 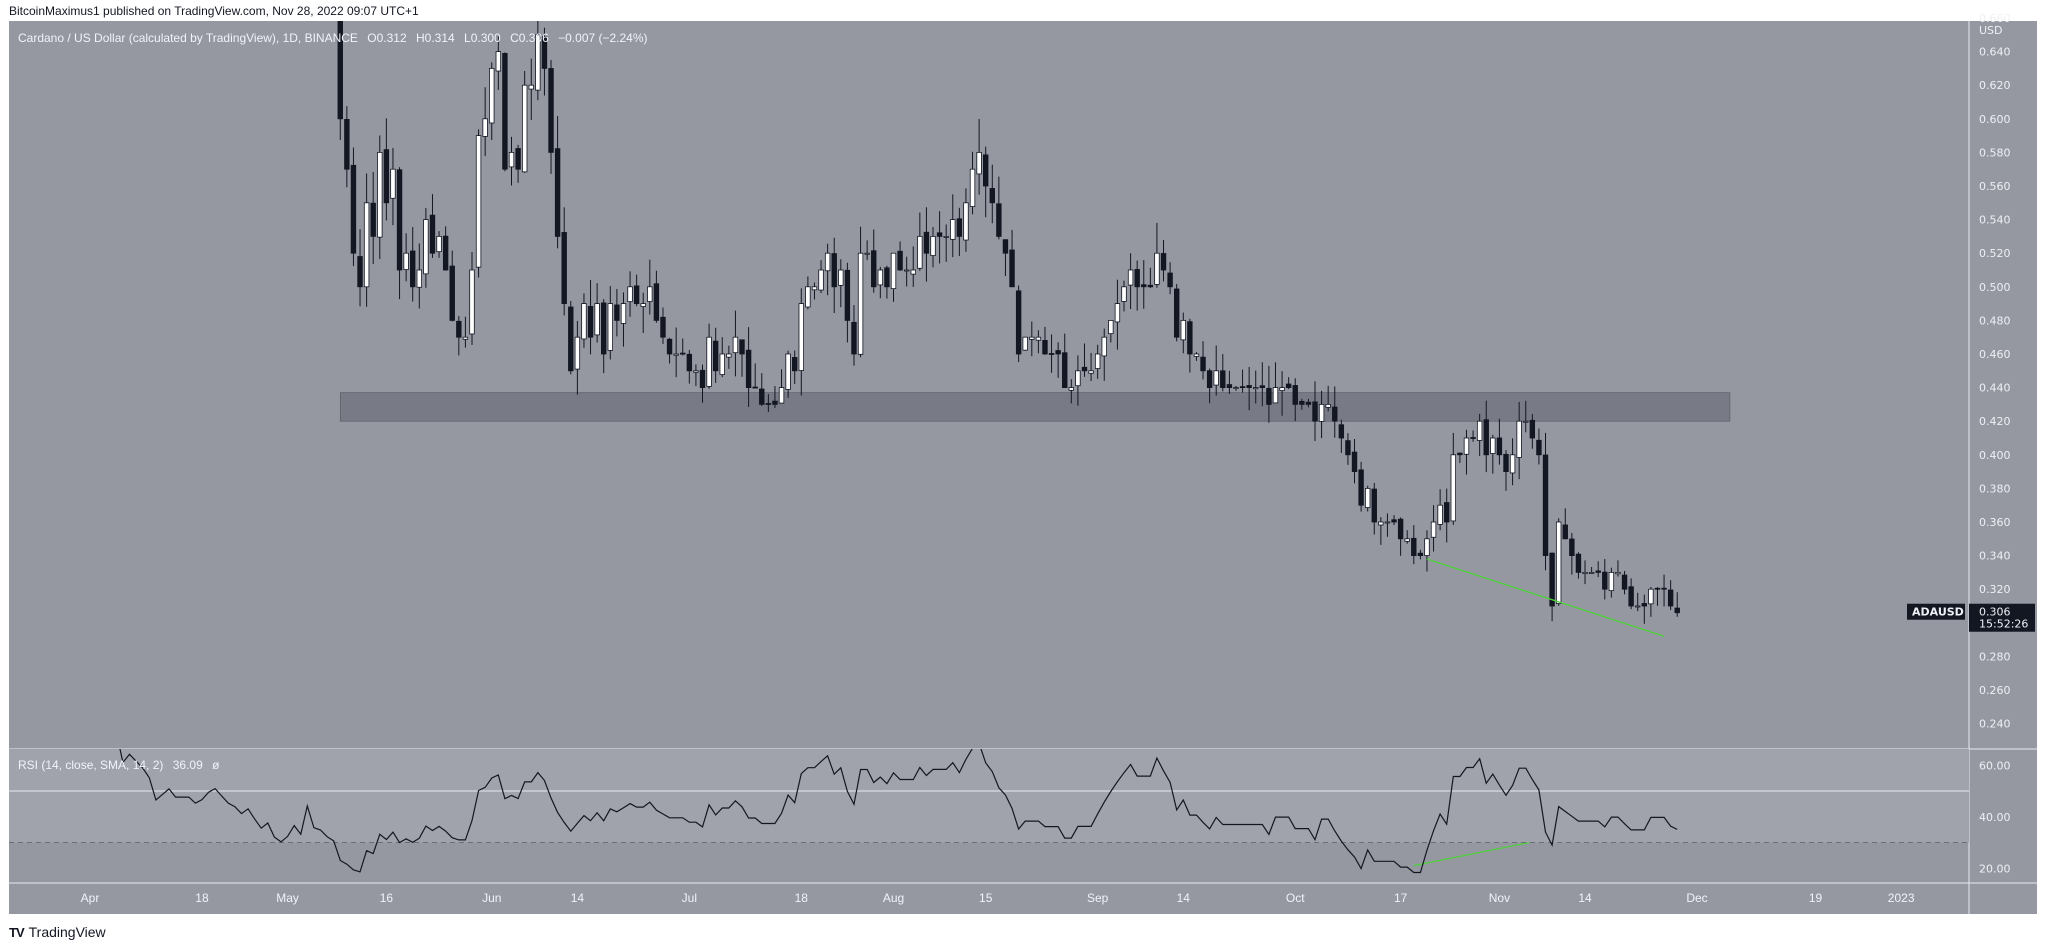 I want to click on date-tick: Apr, so click(x=90, y=898).